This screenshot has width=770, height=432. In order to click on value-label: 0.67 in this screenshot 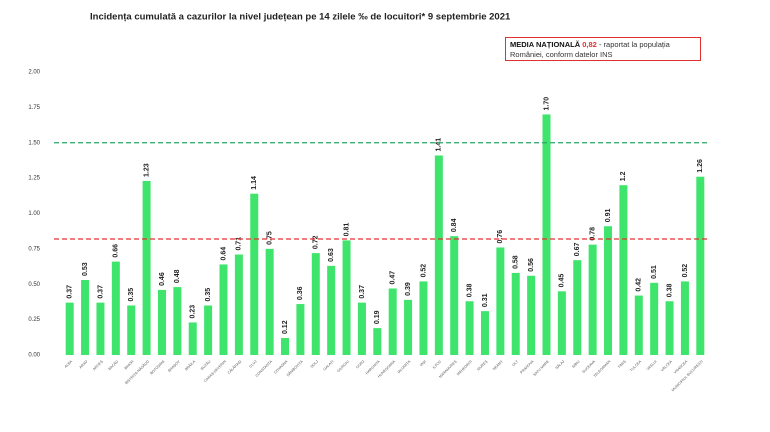, I will do `click(577, 249)`.